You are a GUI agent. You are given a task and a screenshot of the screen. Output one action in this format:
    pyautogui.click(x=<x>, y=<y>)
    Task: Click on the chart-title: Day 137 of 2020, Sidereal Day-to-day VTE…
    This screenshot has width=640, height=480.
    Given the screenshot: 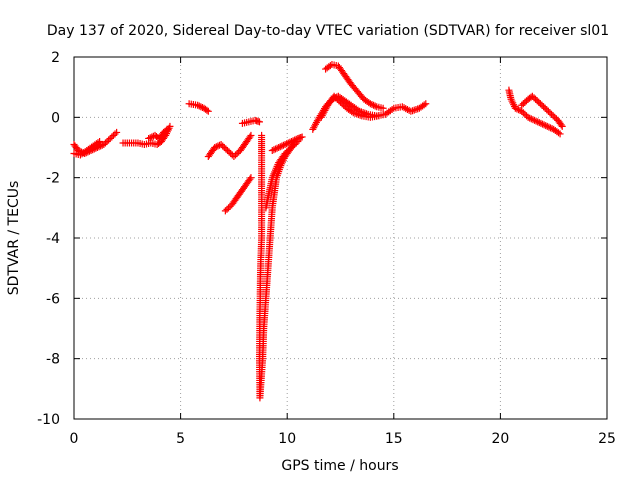 What is the action you would take?
    pyautogui.click(x=328, y=31)
    